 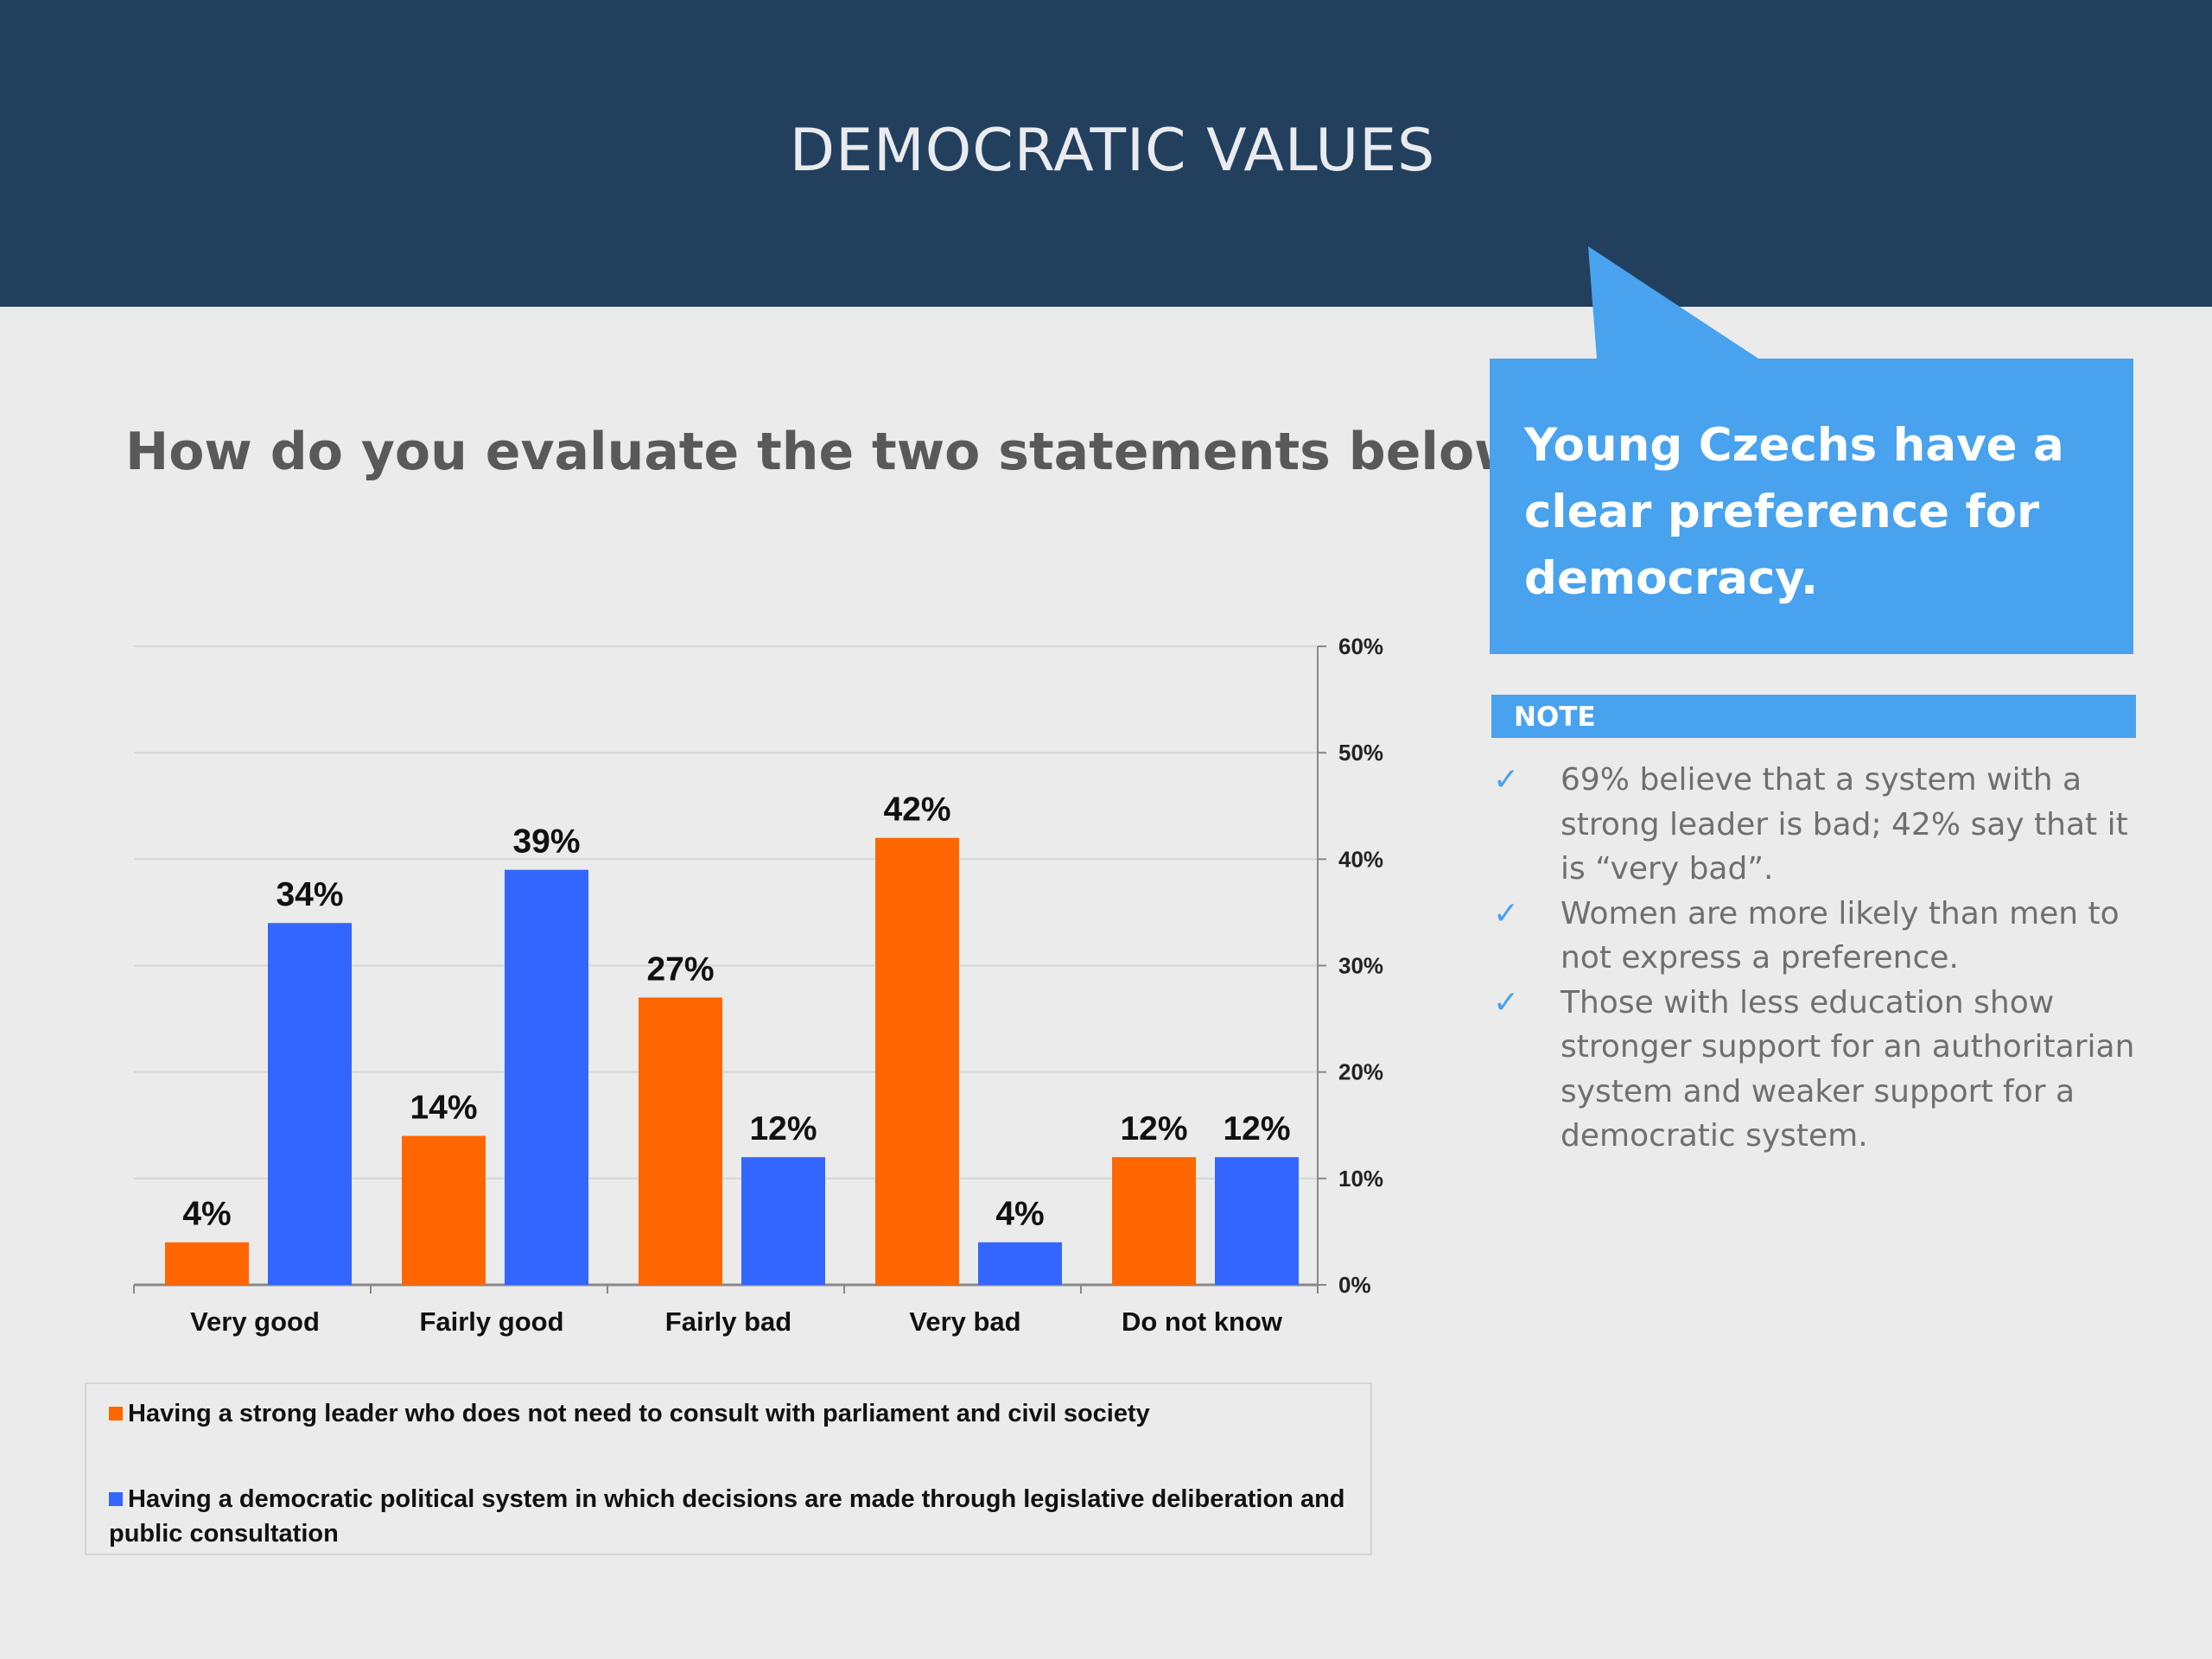 What do you see at coordinates (1360, 966) in the screenshot?
I see `y-tick-label: 30%` at bounding box center [1360, 966].